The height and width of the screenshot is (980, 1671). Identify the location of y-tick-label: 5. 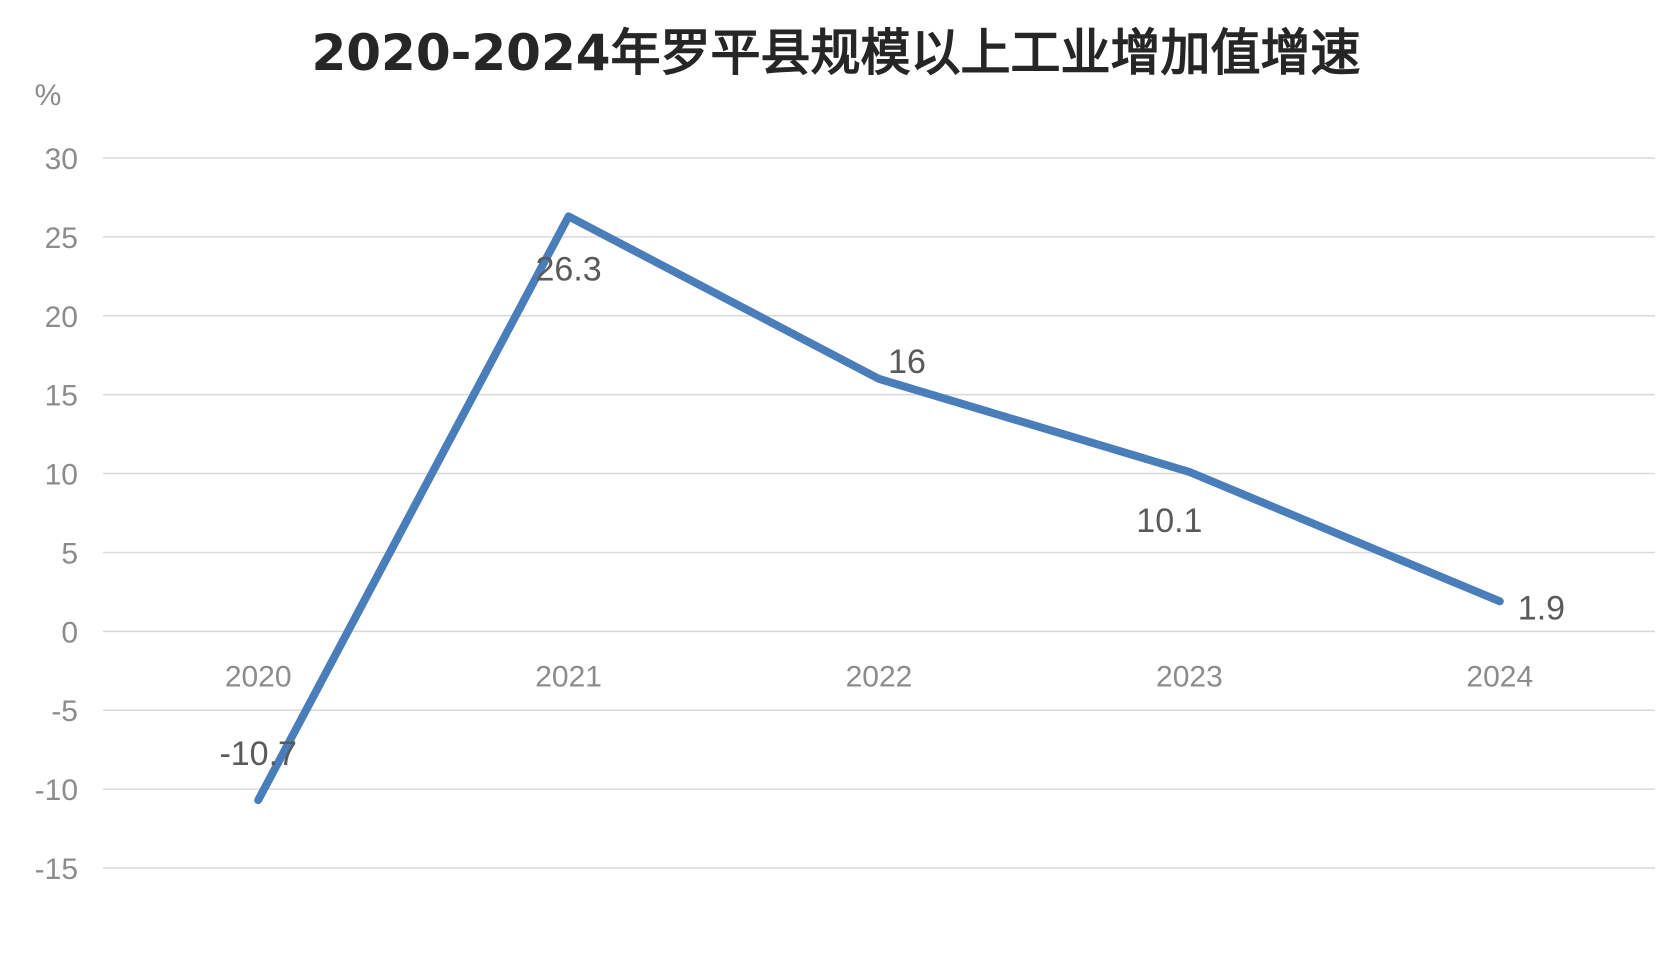
(69, 553).